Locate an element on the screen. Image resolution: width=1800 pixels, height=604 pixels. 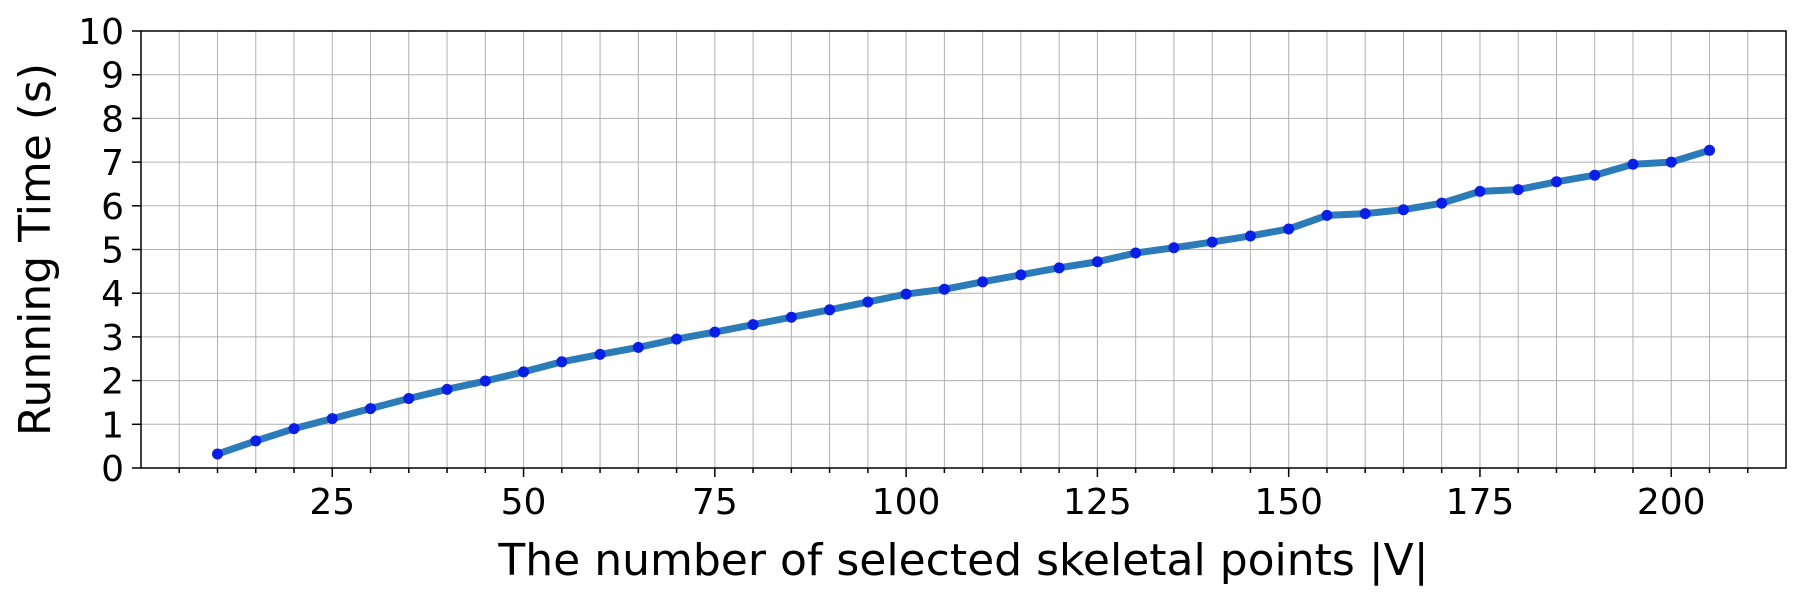
x-tick-label: 150 is located at coordinates (1288, 502).